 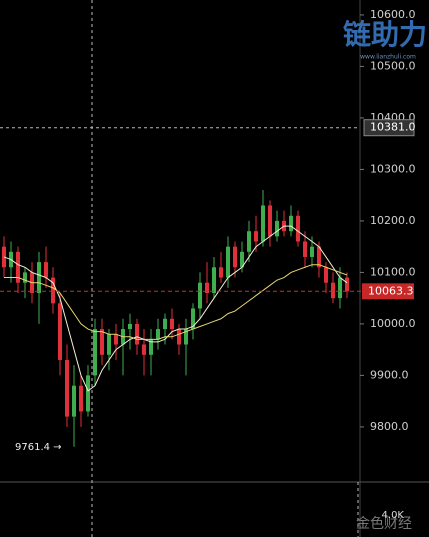 I want to click on y-tick-label: 10300.0, so click(x=393, y=168).